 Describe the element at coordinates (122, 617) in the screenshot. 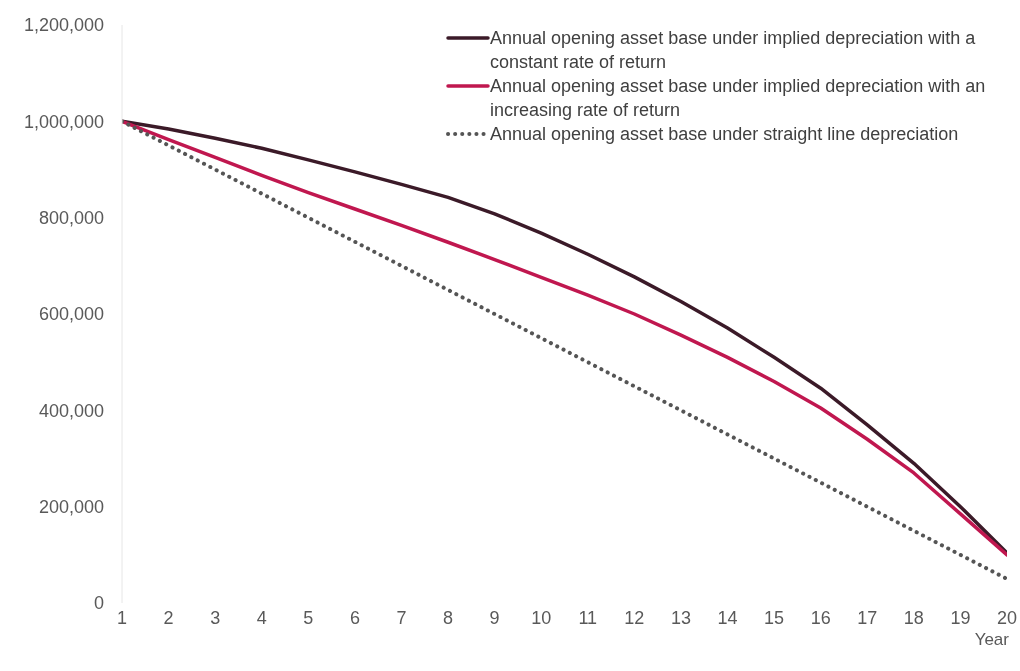

I see `x-tick-label: 1` at that location.